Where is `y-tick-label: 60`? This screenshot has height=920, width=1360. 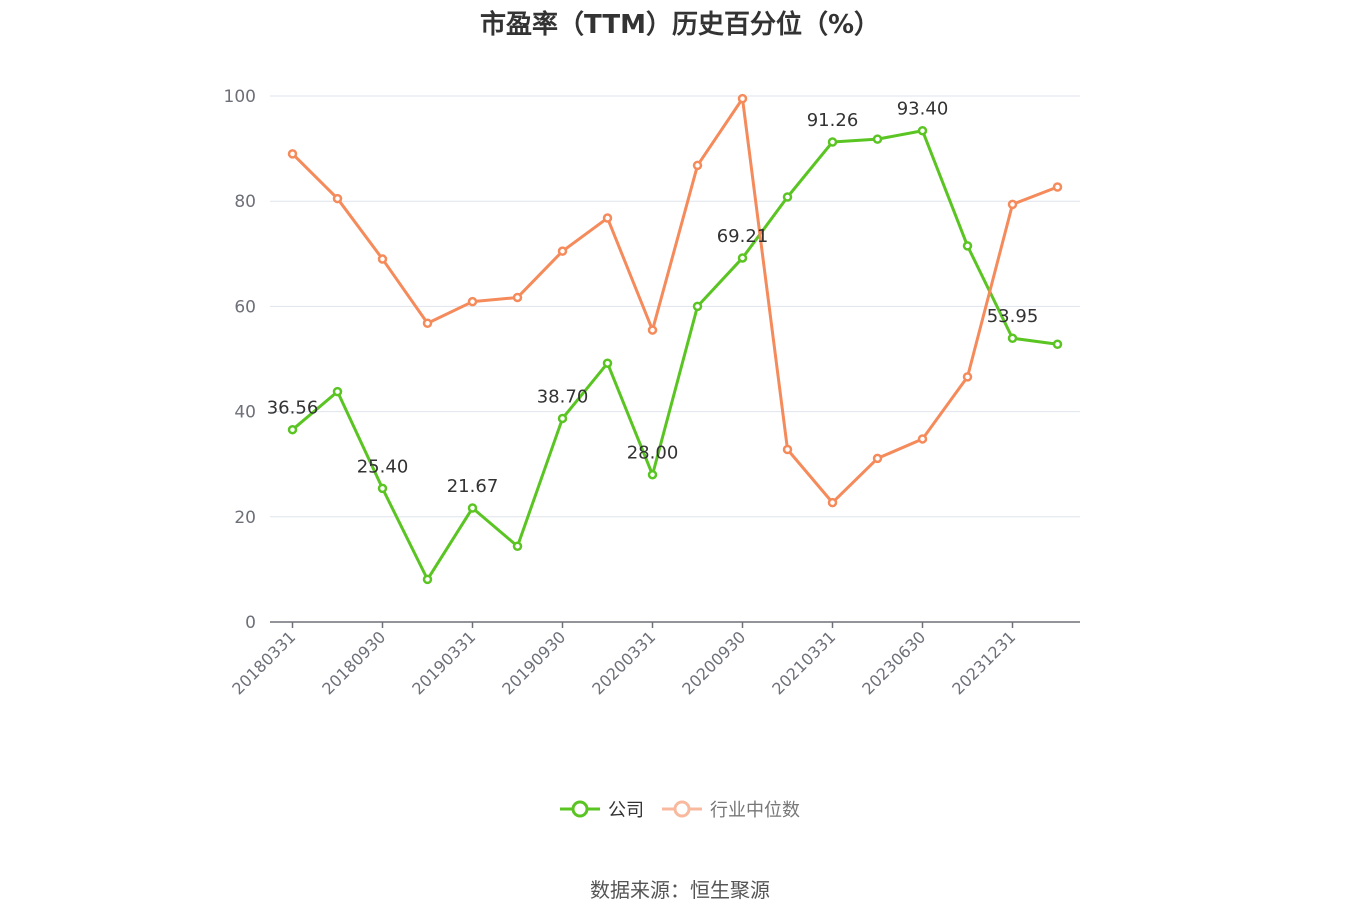
y-tick-label: 60 is located at coordinates (245, 307).